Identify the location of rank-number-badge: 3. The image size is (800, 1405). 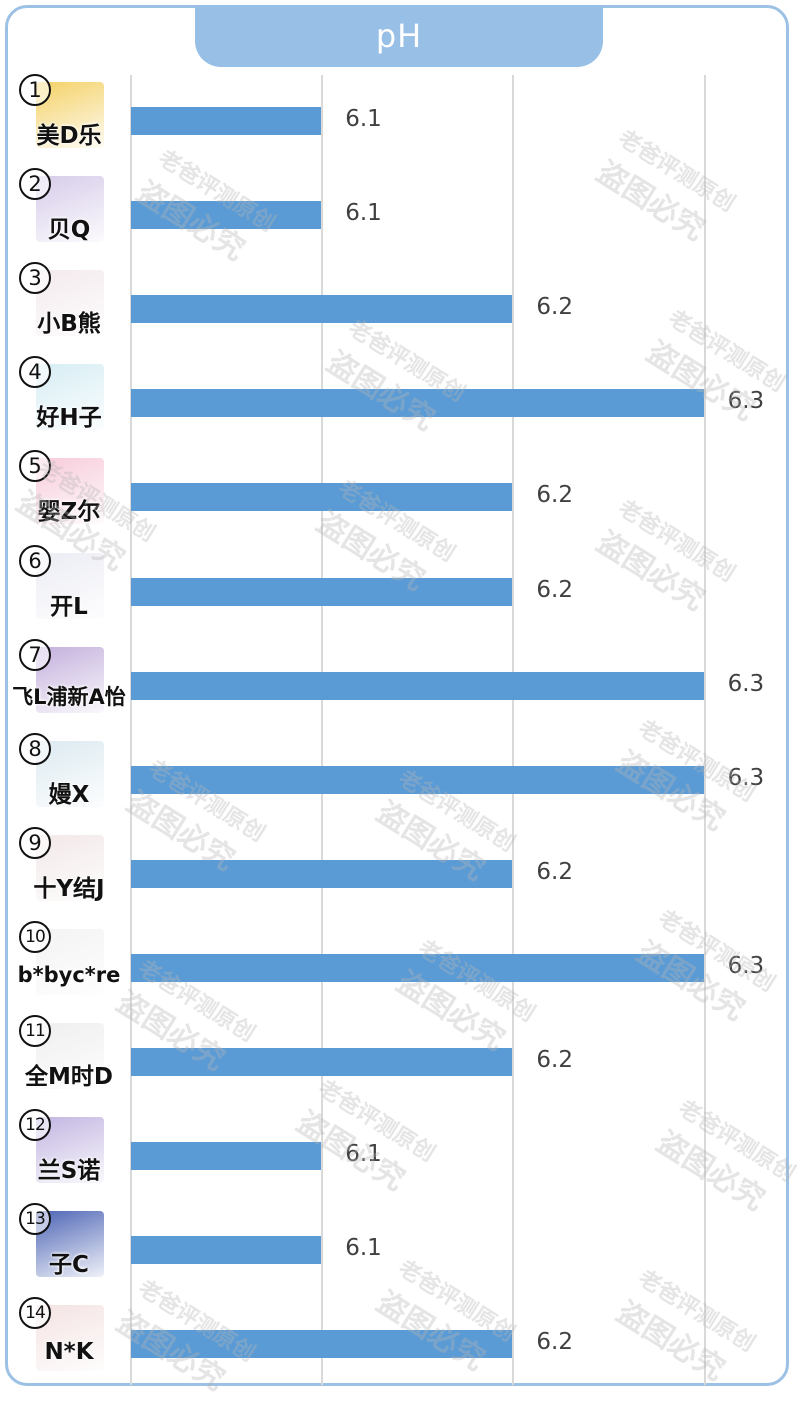
(35, 278).